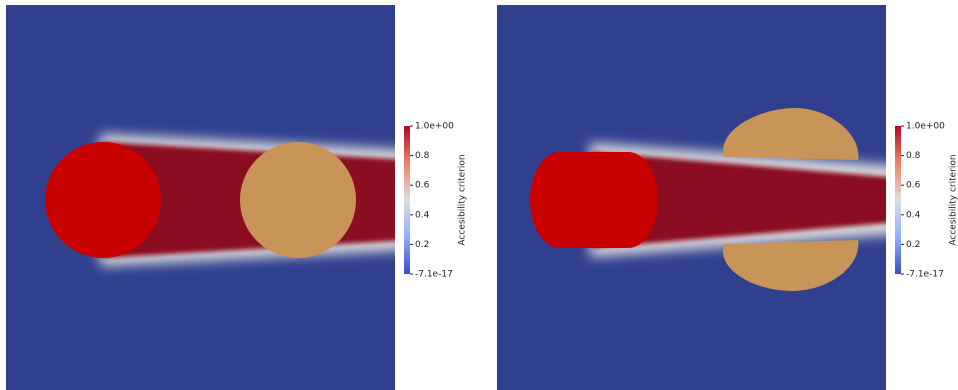 The height and width of the screenshot is (390, 958). What do you see at coordinates (790, 265) in the screenshot?
I see `obstacle-bottom` at bounding box center [790, 265].